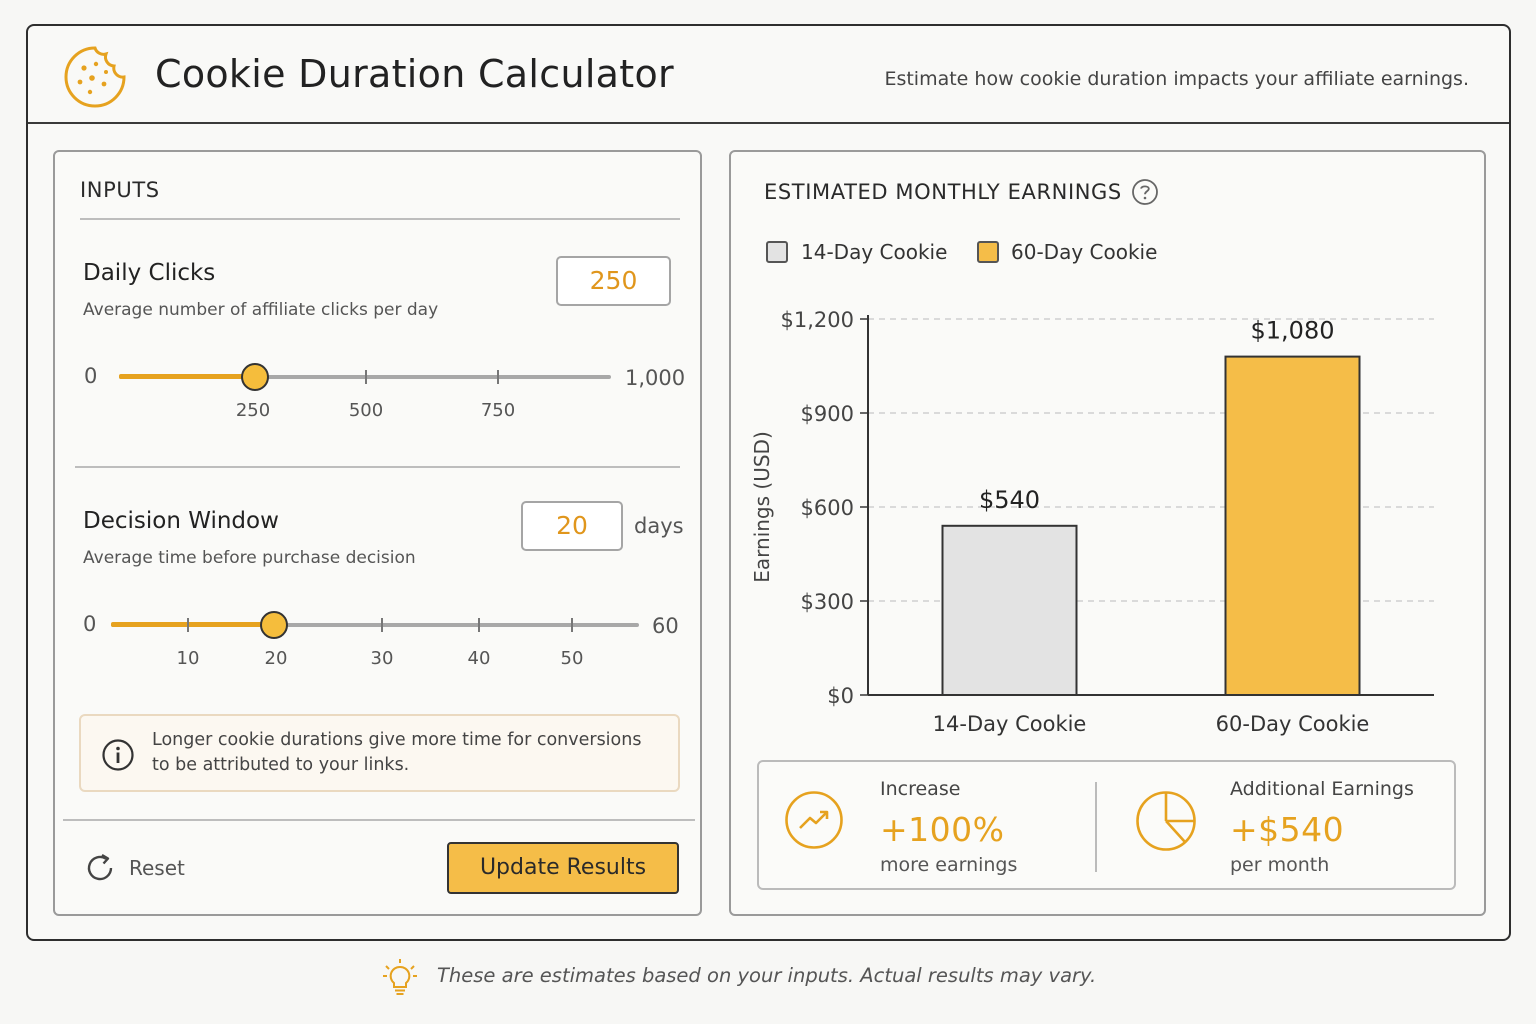  Describe the element at coordinates (1009, 610) in the screenshot. I see `bar-14-day-cookie` at that location.